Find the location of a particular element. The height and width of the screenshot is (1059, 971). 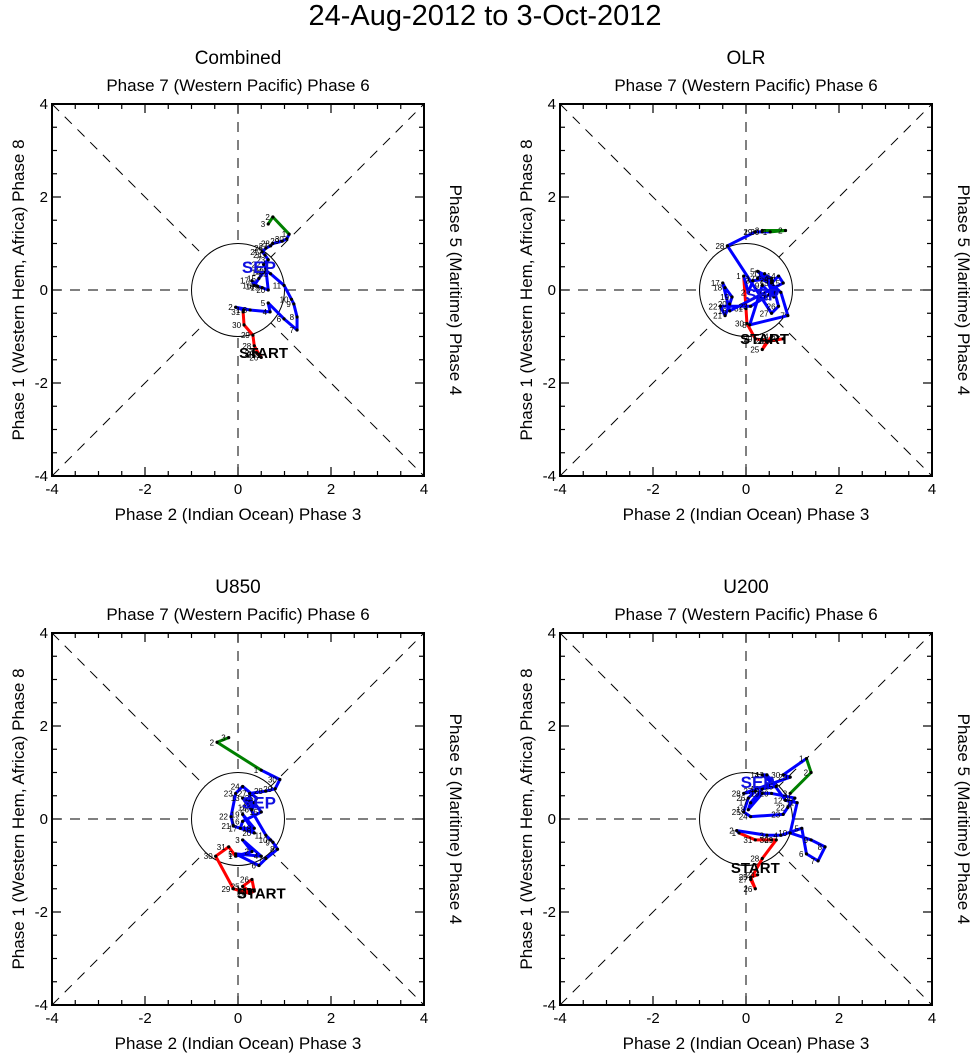

day-label: 14 is located at coordinates (771, 276).